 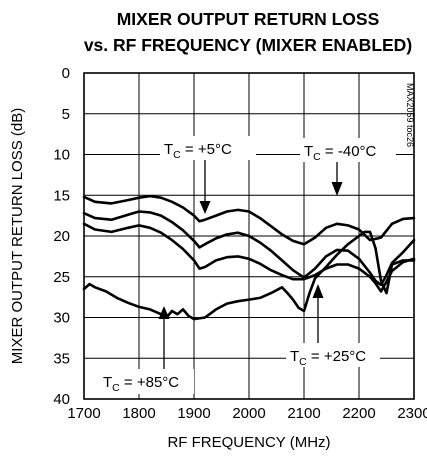 What do you see at coordinates (141, 384) in the screenshot?
I see `svg-text: TC = +85°C` at bounding box center [141, 384].